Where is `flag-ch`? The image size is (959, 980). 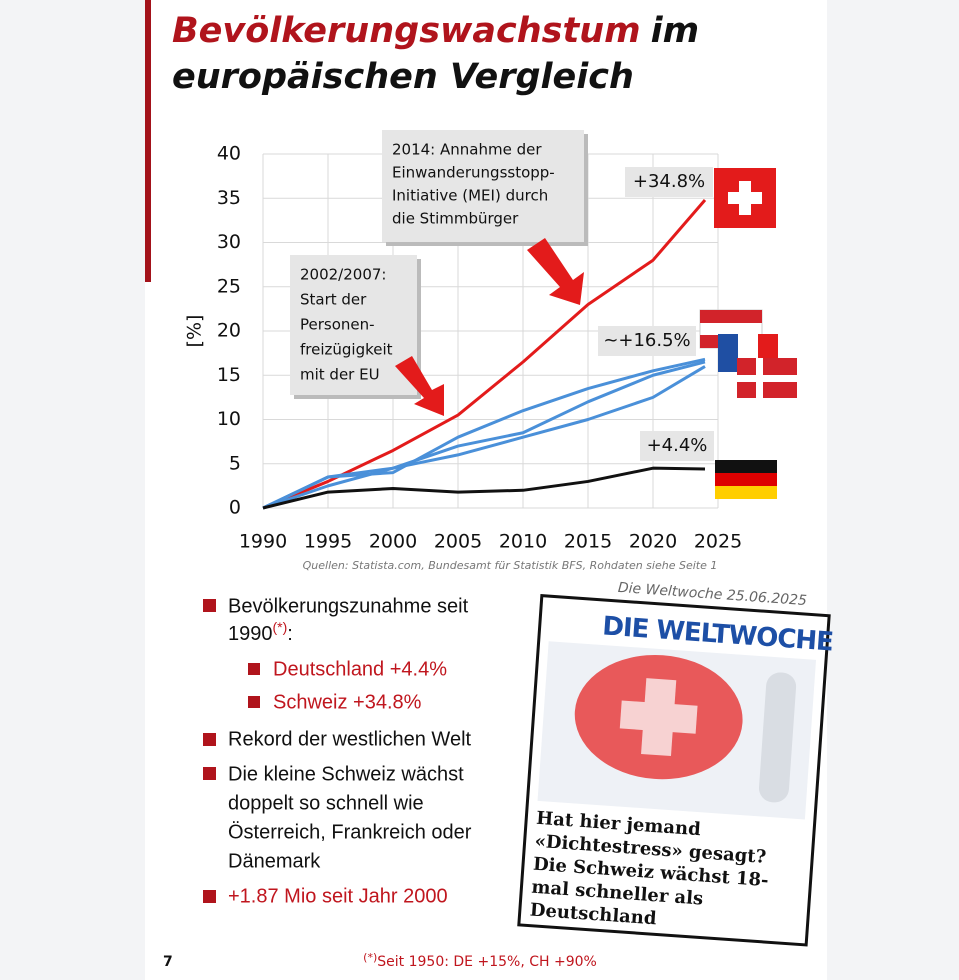 flag-ch is located at coordinates (745, 198).